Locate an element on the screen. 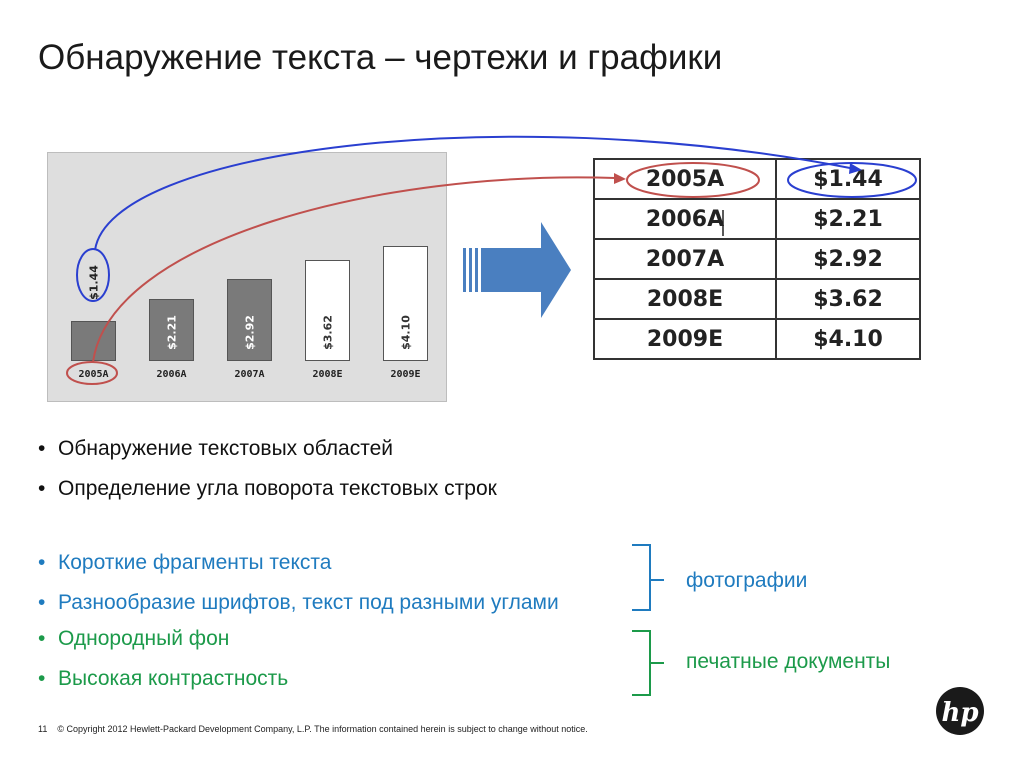 The width and height of the screenshot is (1024, 768). bullet-item: • Обнаружение текстовых областей is located at coordinates (215, 449).